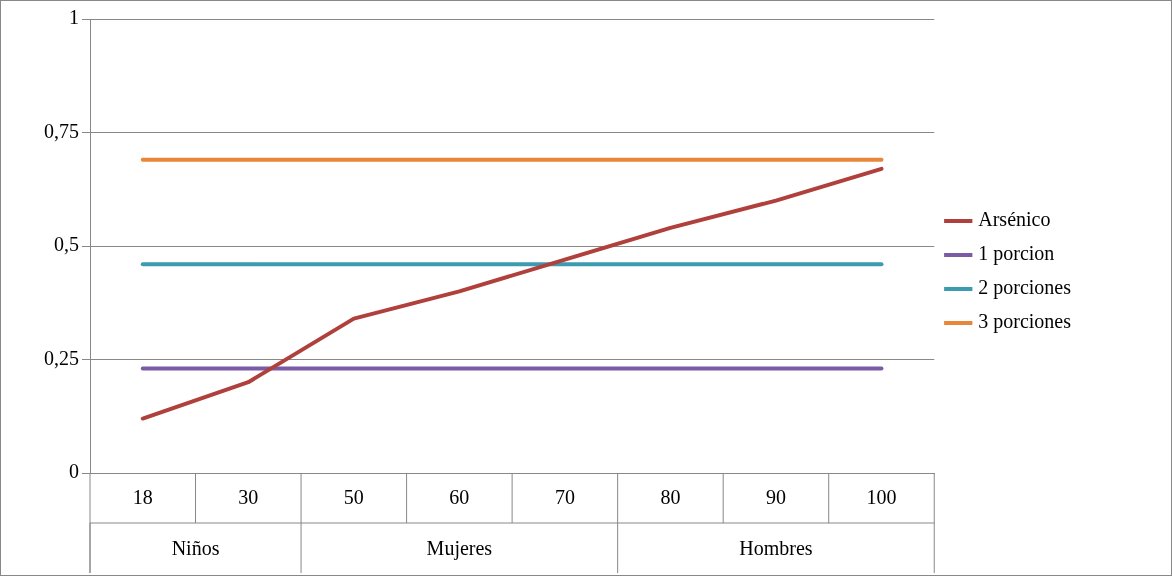 Image resolution: width=1172 pixels, height=576 pixels. What do you see at coordinates (775, 497) in the screenshot?
I see `x-tick-label: 90` at bounding box center [775, 497].